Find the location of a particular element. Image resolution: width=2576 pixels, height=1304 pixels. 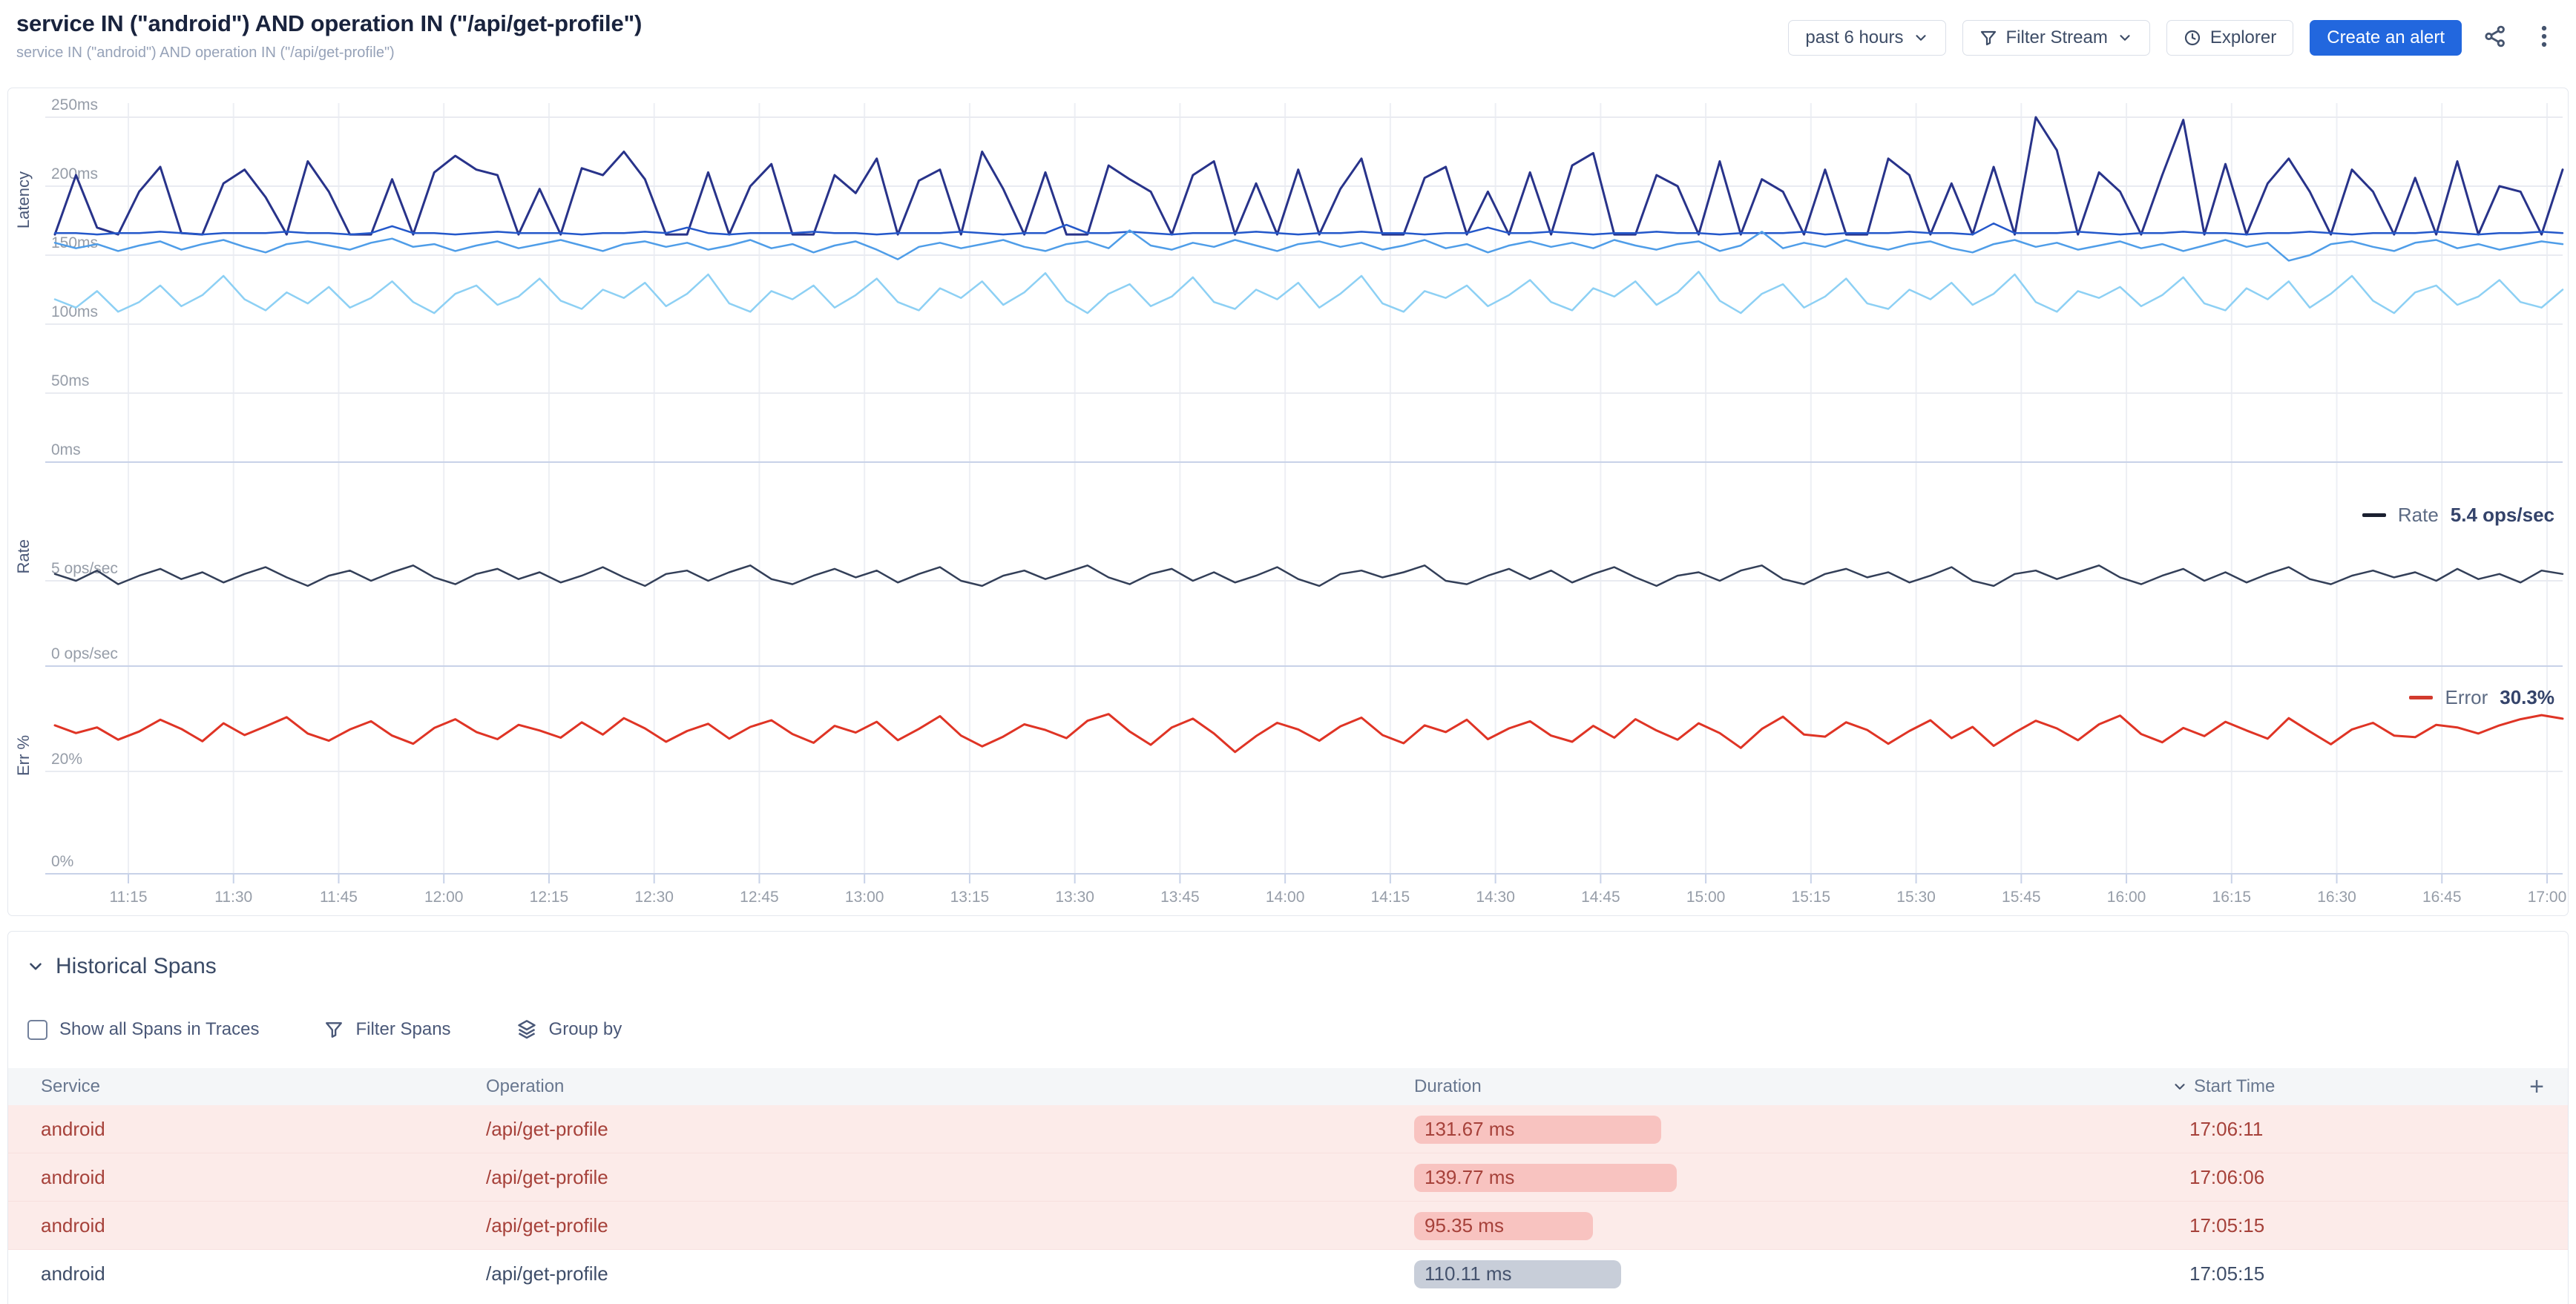

svg-text: 5 ops/sec is located at coordinates (84, 568).